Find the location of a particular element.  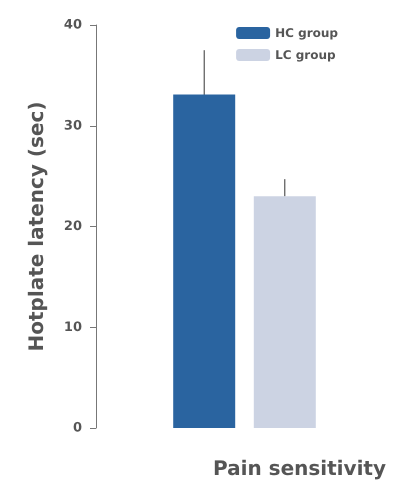

legend-label: HC group is located at coordinates (306, 33).